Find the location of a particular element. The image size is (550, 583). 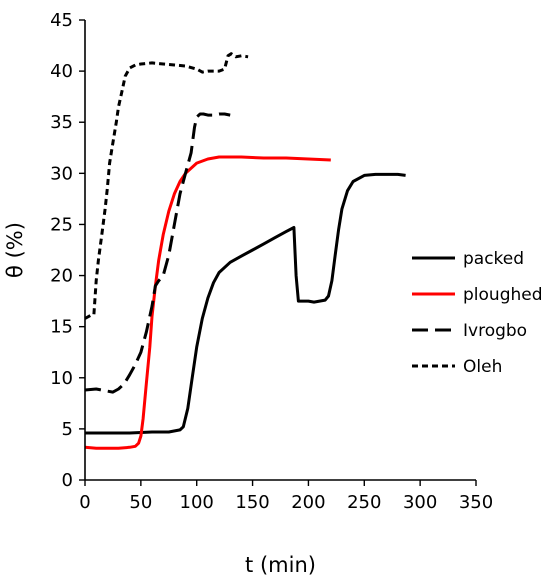

y-tick-label: 5 is located at coordinates (67, 429).